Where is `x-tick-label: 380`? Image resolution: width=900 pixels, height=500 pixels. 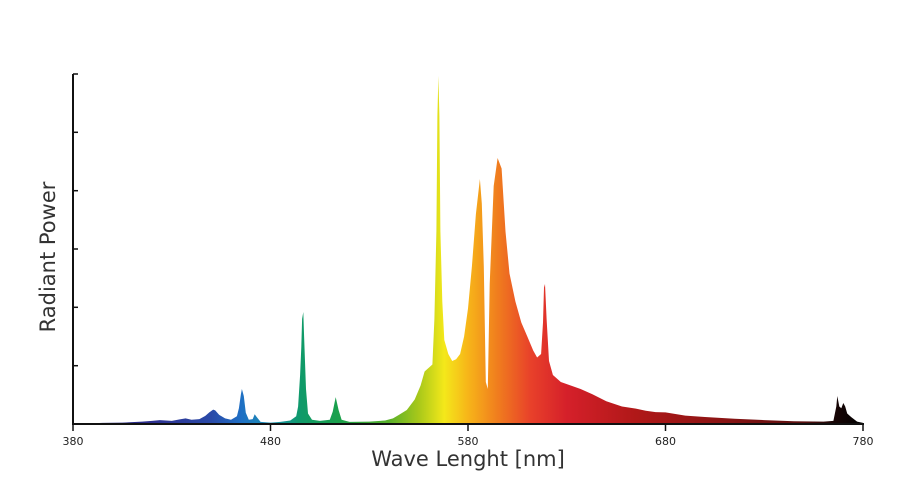 x-tick-label: 380 is located at coordinates (73, 441).